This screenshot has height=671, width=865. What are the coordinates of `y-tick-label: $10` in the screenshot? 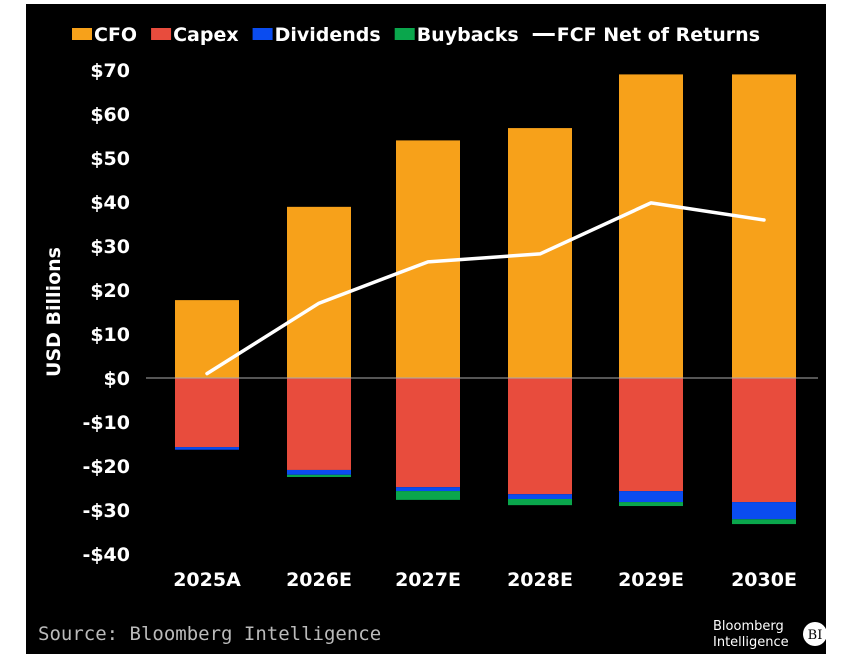 It's located at (110, 335).